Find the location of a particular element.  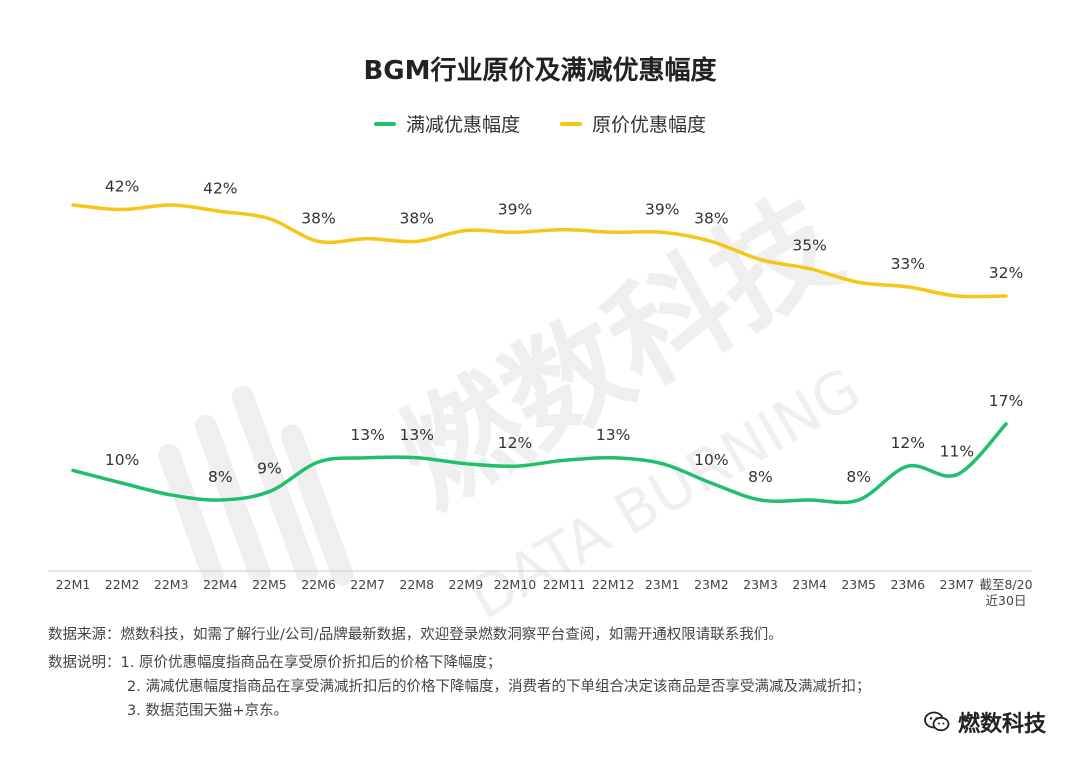

x-tick-label: 23M4 is located at coordinates (809, 584).